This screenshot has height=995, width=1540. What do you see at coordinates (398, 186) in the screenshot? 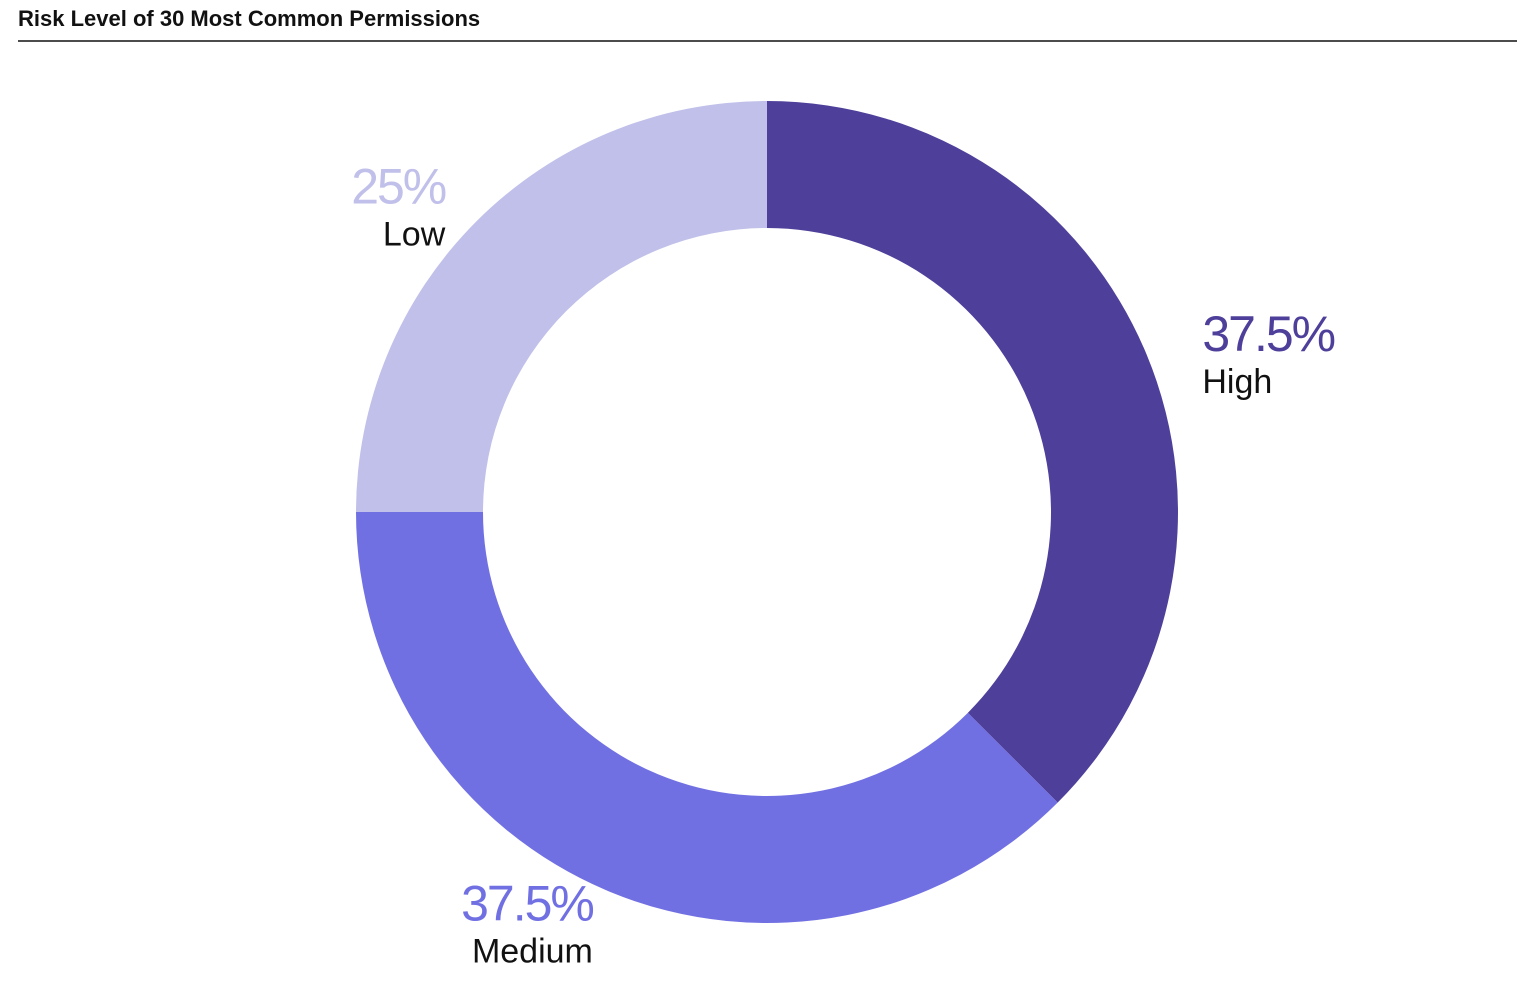
I see `slice-value-label: 25%` at bounding box center [398, 186].